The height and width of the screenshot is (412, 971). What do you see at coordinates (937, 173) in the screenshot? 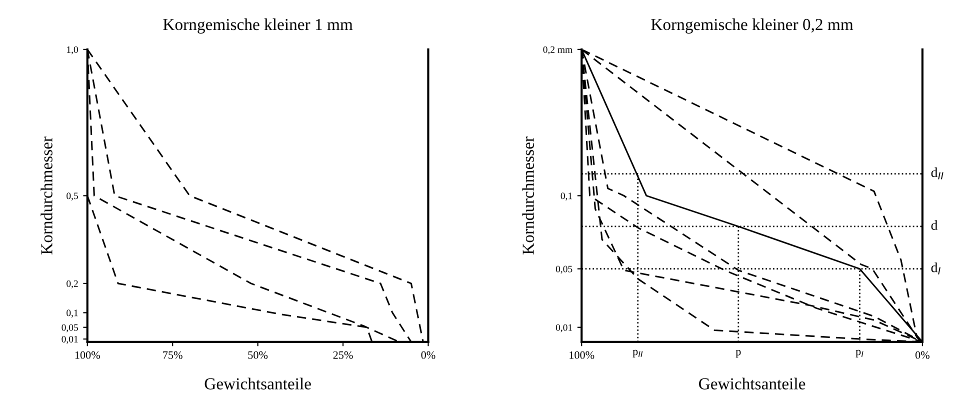
I see `ref-line-label: d$_{II}$` at bounding box center [937, 173].